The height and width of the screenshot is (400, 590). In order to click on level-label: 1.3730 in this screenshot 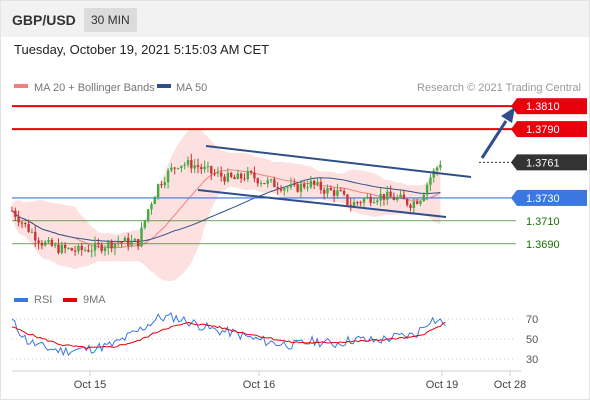, I will do `click(543, 199)`.